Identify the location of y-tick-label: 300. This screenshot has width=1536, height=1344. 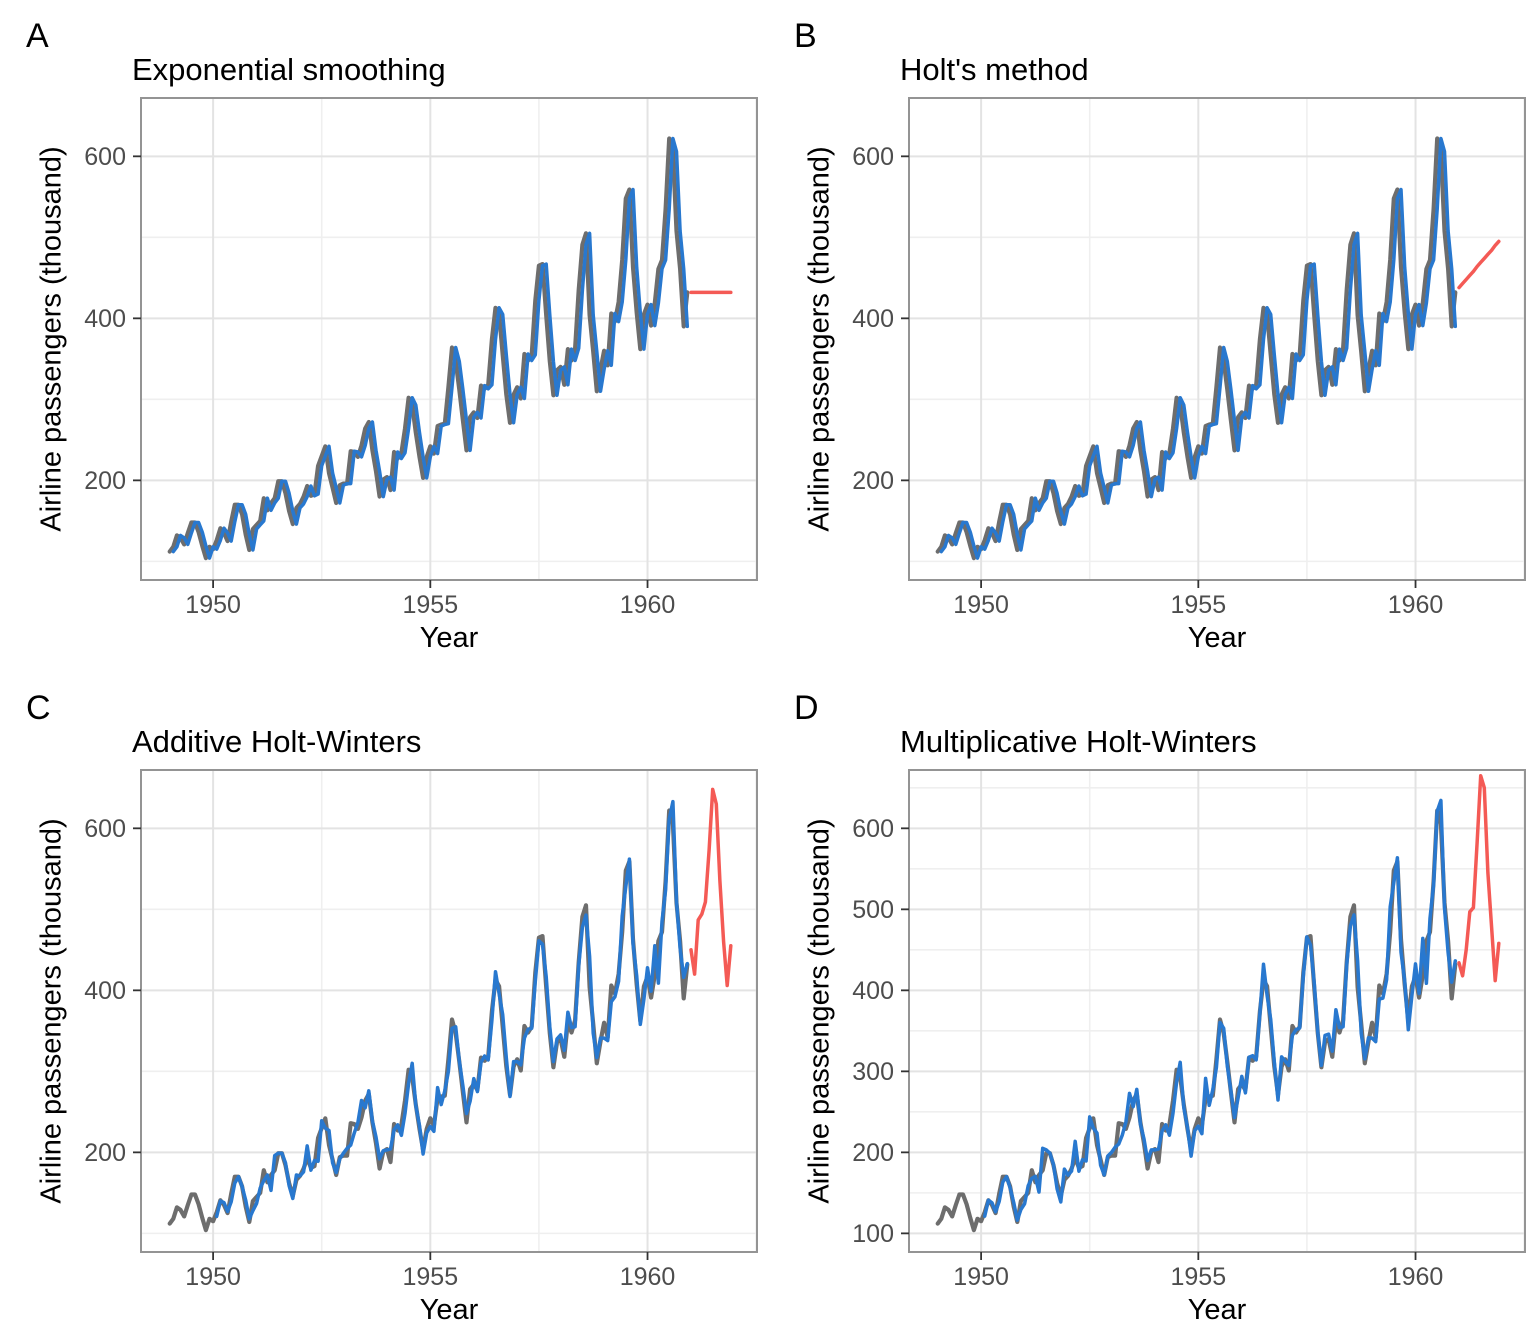
(873, 1072).